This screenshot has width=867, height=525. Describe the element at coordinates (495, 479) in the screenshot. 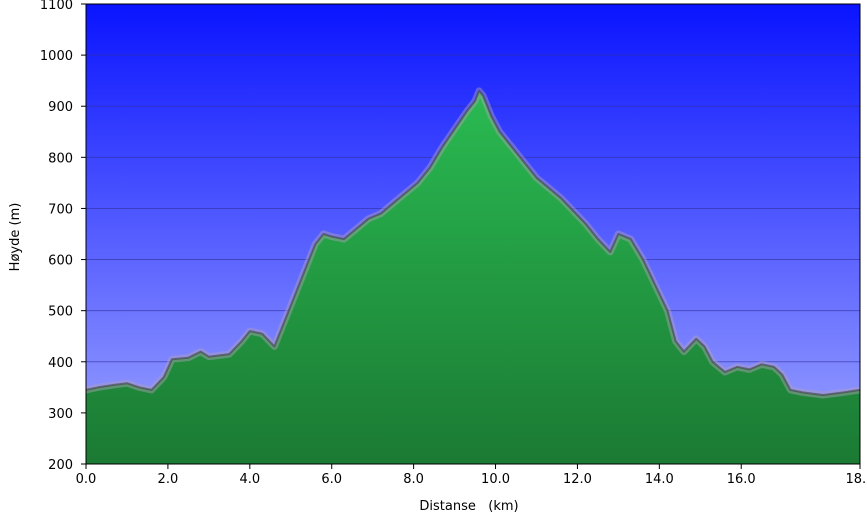

I see `x-tick-label: 10.0` at that location.